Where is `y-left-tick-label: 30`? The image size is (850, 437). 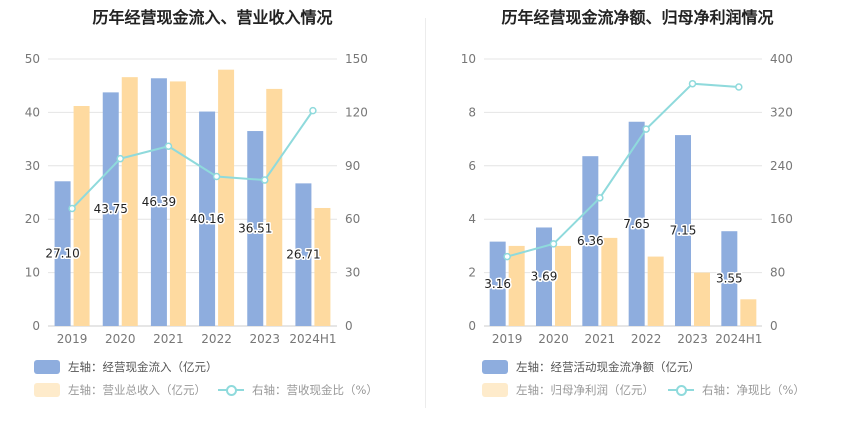 y-left-tick-label: 30 is located at coordinates (32, 166).